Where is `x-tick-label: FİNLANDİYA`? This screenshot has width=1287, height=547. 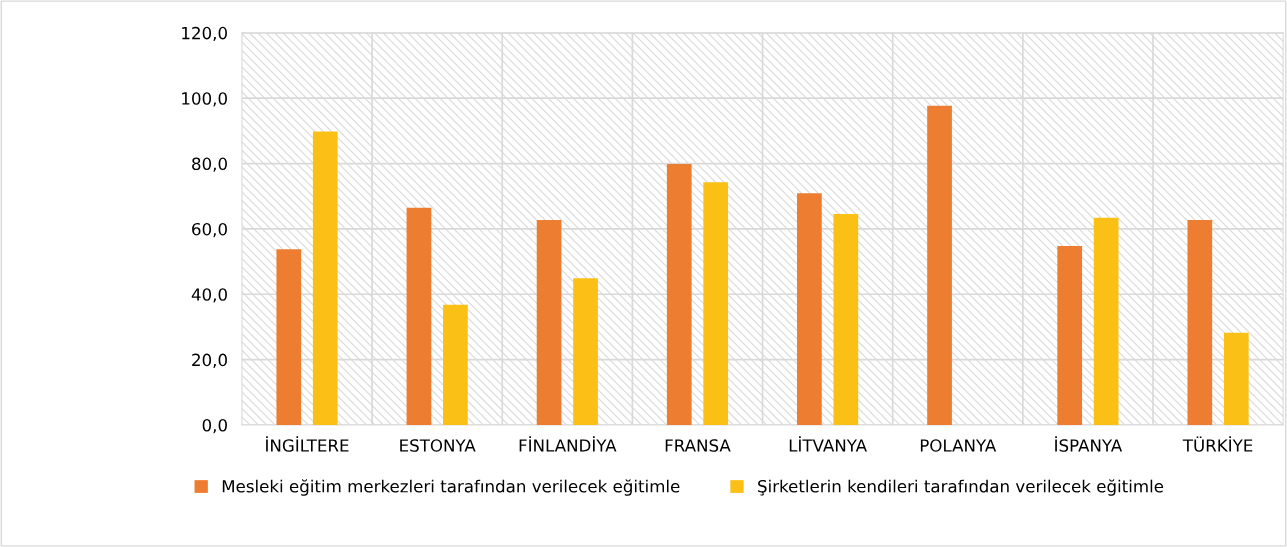
x-tick-label: FİNLANDİYA is located at coordinates (568, 444).